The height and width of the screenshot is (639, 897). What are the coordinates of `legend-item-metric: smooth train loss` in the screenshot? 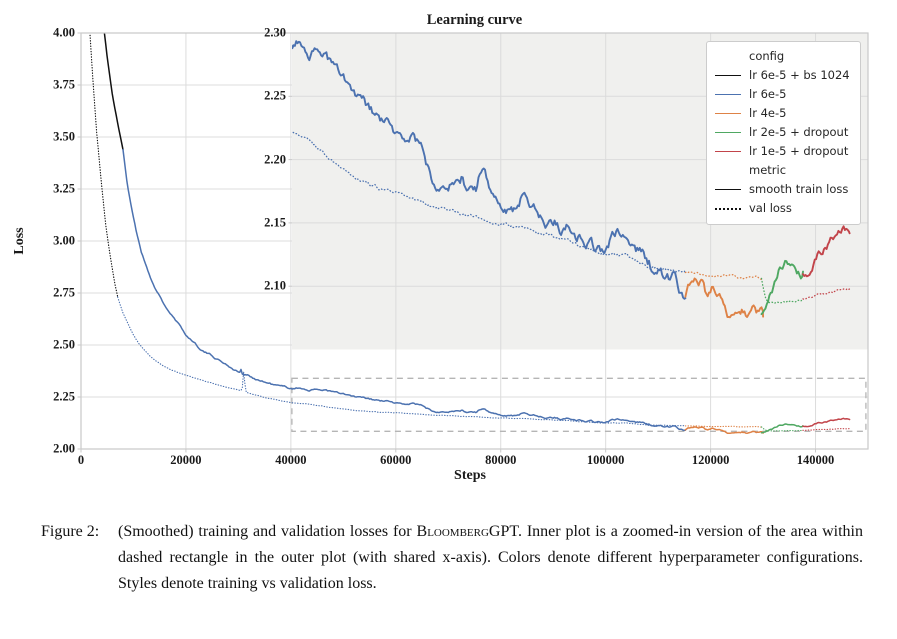 It's located at (782, 189).